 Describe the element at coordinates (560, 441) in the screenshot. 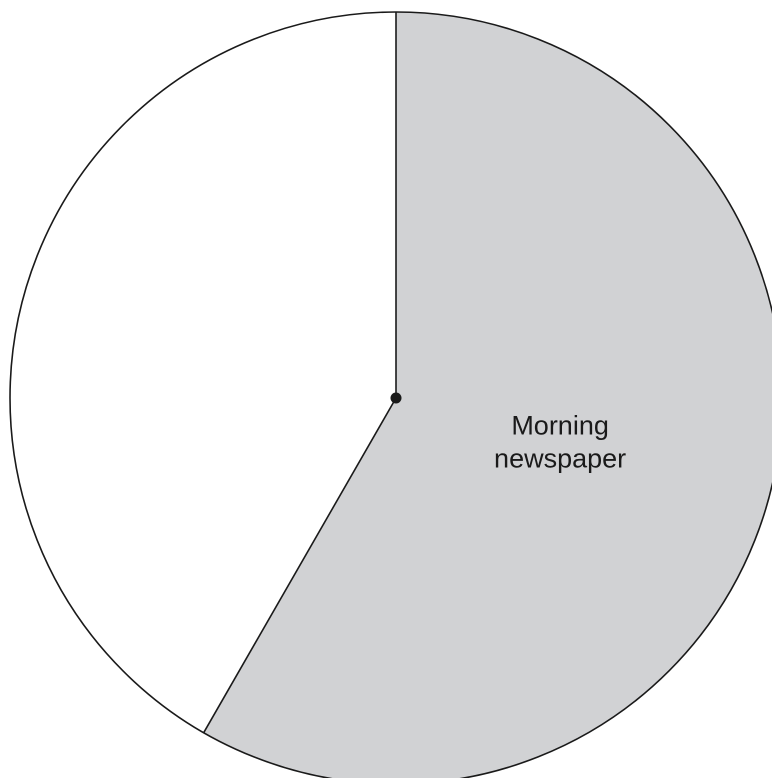

I see `pie-slice-label-0: Morning newspaper` at that location.